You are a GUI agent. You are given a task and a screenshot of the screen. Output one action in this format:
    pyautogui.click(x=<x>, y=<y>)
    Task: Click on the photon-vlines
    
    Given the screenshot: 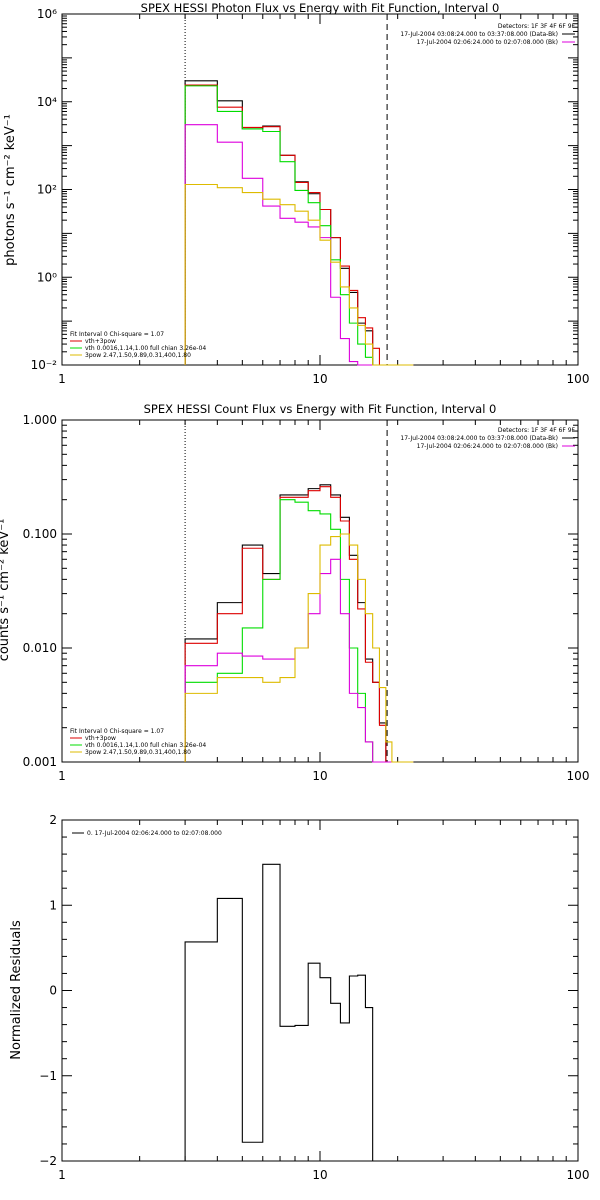 What is the action you would take?
    pyautogui.click(x=286, y=189)
    